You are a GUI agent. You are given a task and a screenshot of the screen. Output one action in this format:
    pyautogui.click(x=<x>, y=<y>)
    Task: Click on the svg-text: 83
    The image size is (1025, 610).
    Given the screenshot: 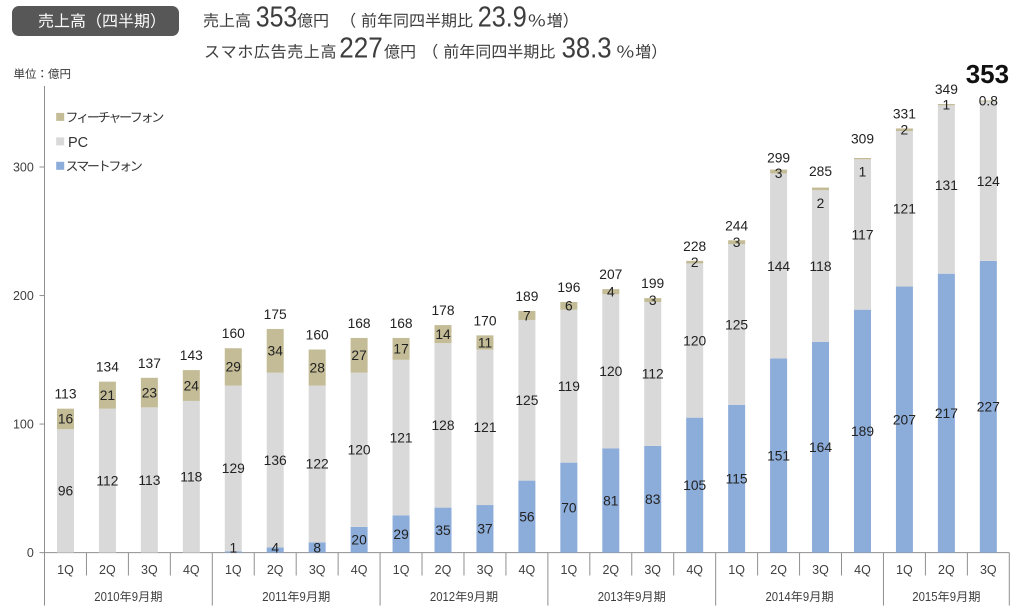 What is the action you would take?
    pyautogui.click(x=653, y=499)
    